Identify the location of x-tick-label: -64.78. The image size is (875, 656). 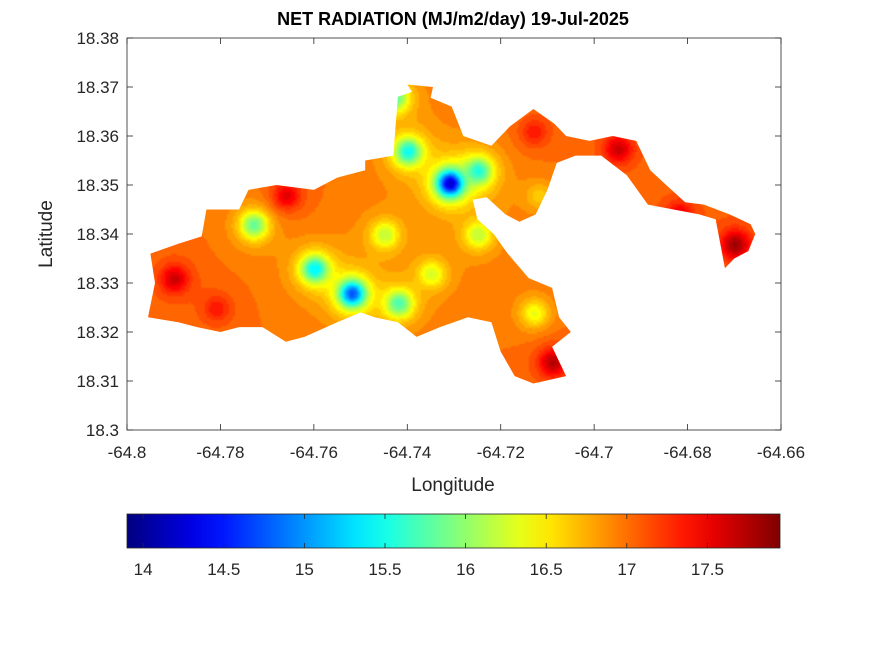
(220, 452).